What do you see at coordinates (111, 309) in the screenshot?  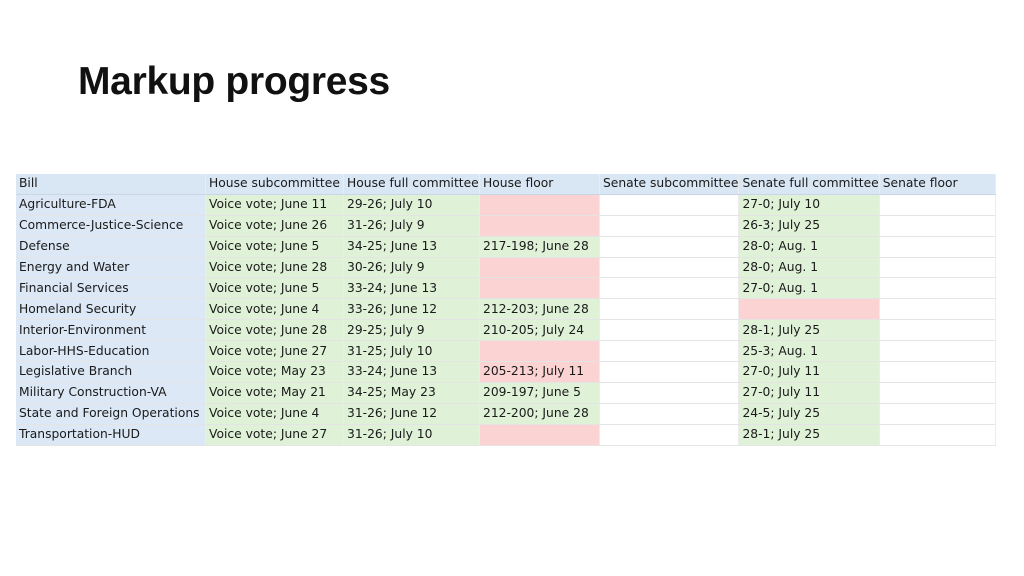 I see `bill-name-cell: Homeland Security` at bounding box center [111, 309].